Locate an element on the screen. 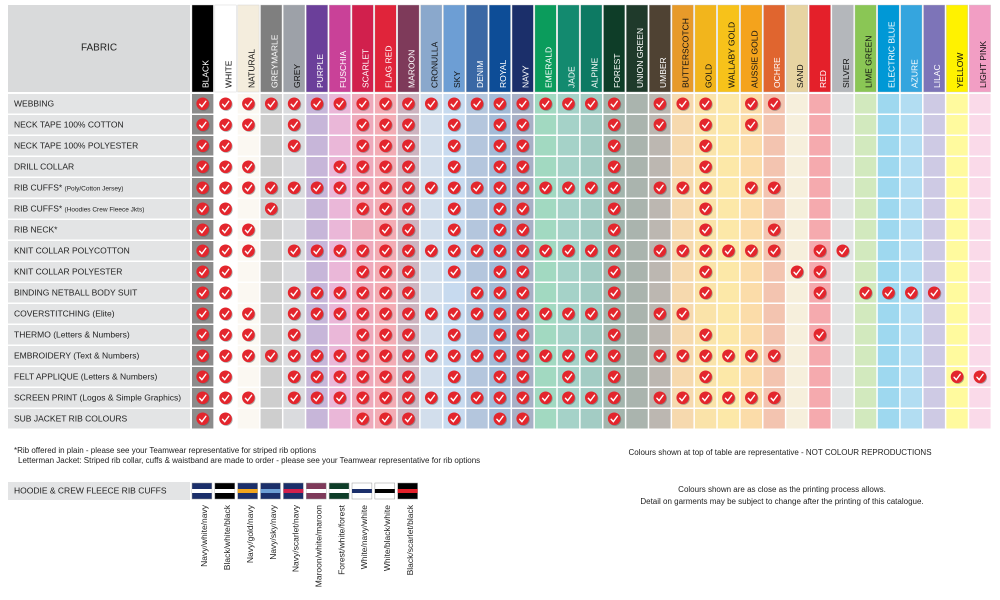 The width and height of the screenshot is (1000, 600). rib-label: White/black/white is located at coordinates (387, 538).